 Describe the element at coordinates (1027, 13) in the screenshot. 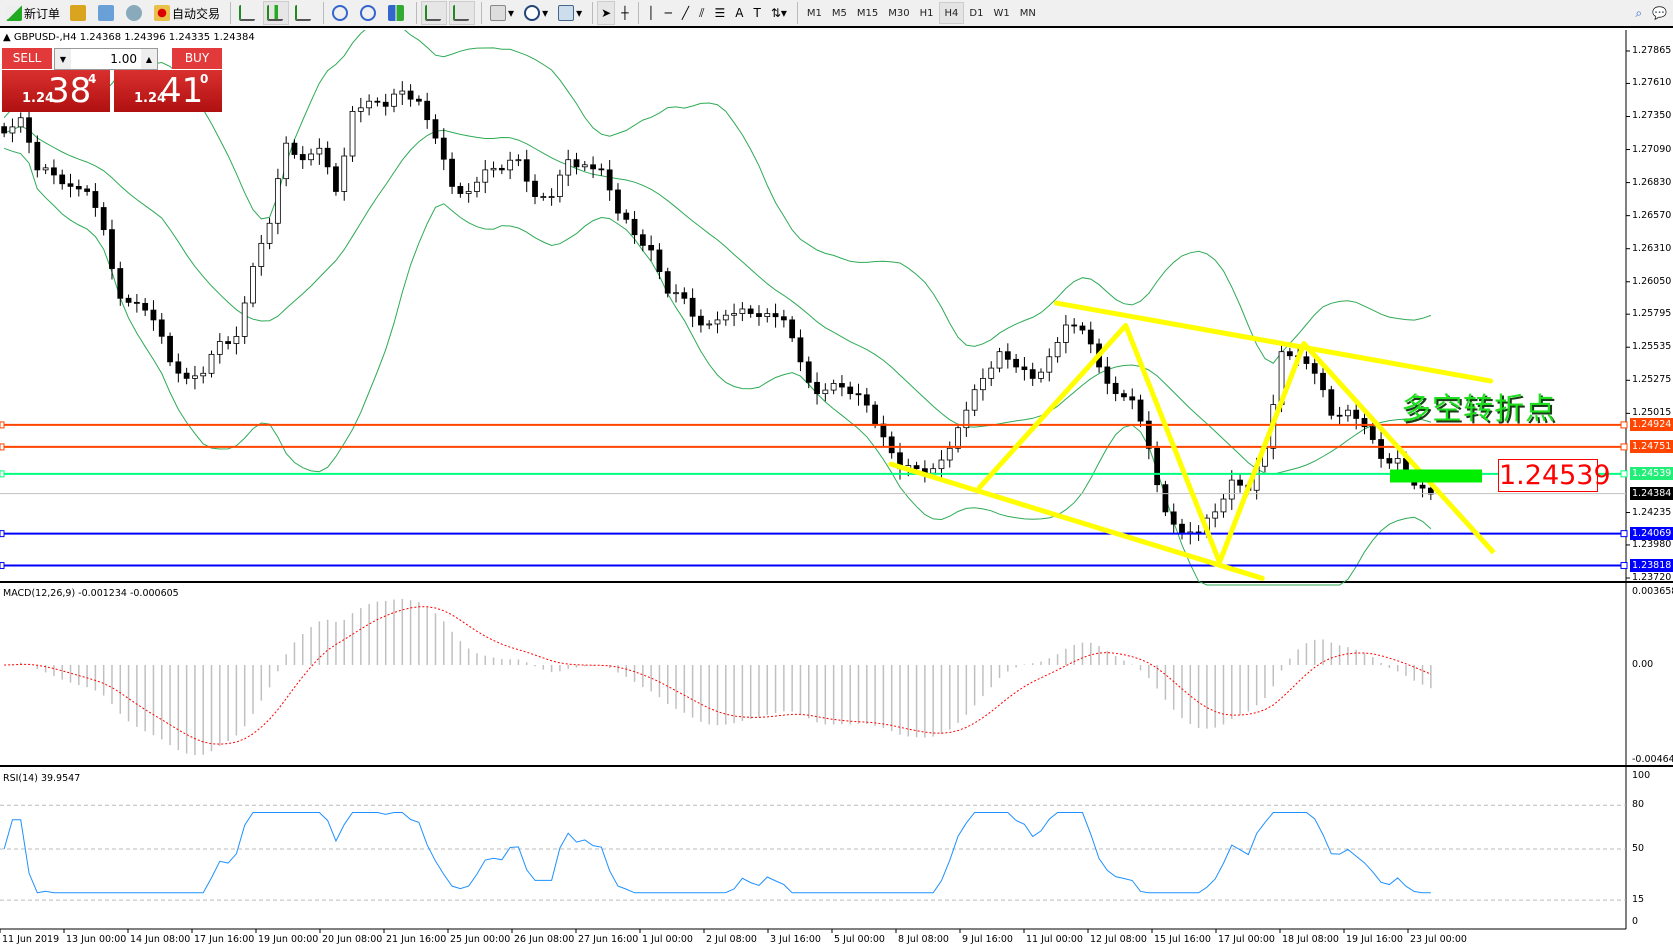

I see `timeframe-mn: MN` at that location.